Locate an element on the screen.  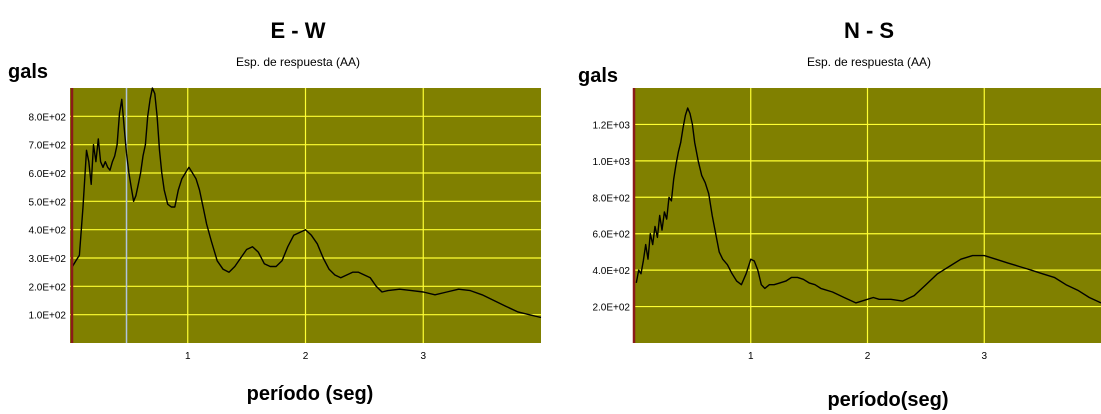
chart-ns-xtick-label: 3 is located at coordinates (984, 356).